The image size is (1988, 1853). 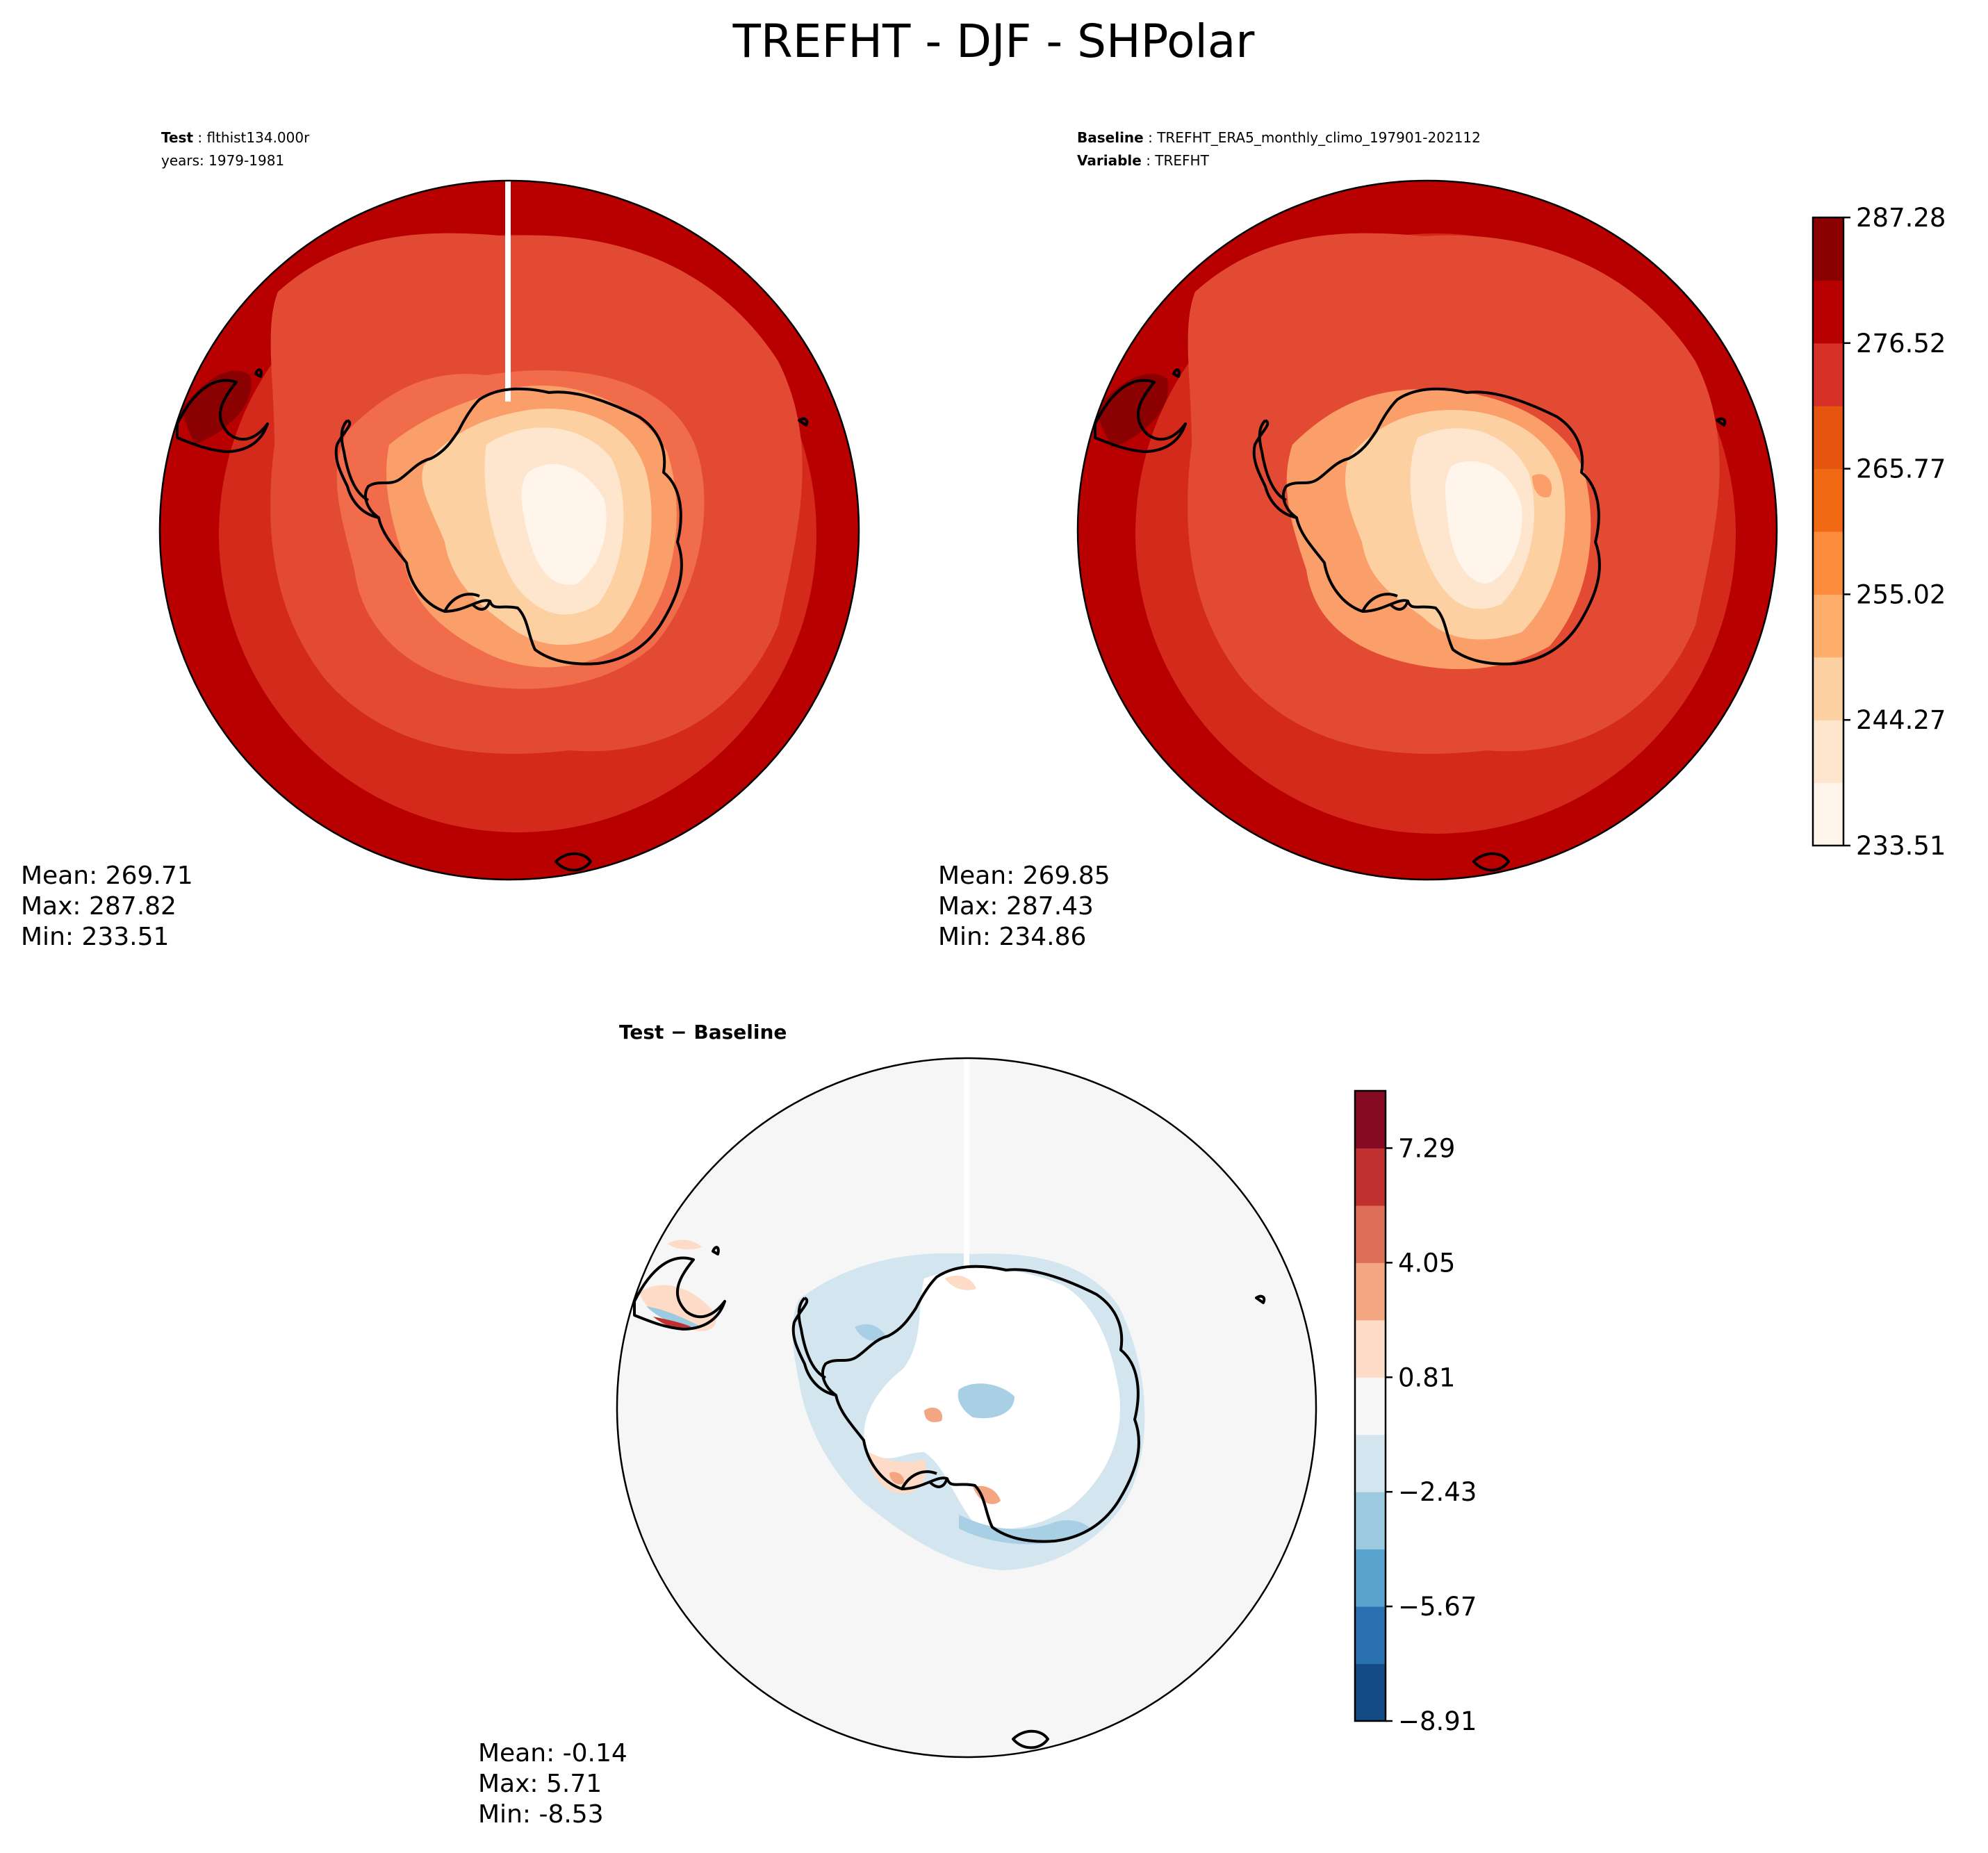 I want to click on test-title: Test : flthist134.000r, so click(x=235, y=137).